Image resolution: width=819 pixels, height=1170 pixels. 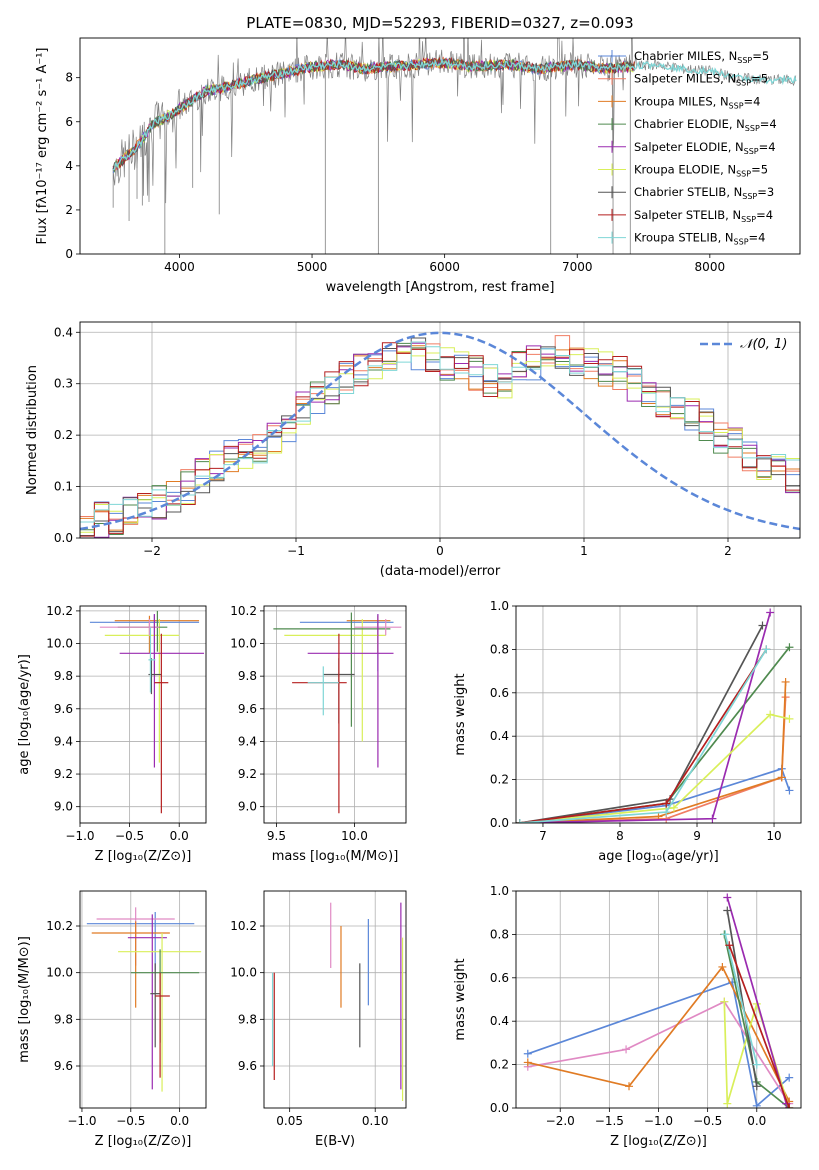 I want to click on x-tick-label: 7, so click(x=543, y=836).